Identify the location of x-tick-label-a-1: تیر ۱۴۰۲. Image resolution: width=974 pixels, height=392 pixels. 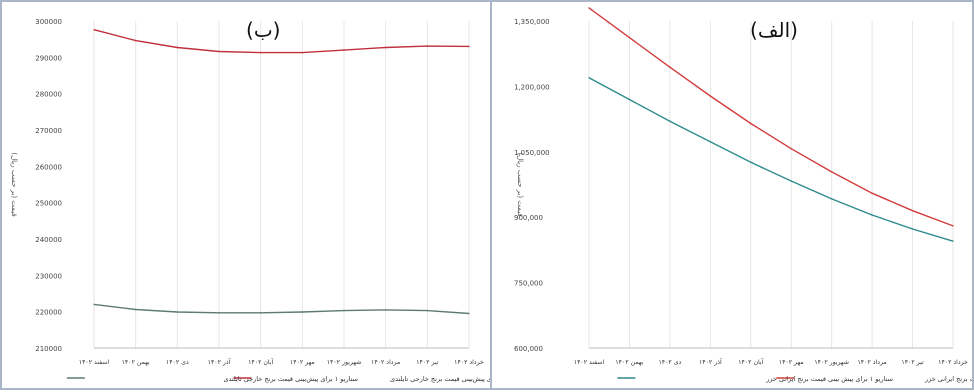
(912, 362).